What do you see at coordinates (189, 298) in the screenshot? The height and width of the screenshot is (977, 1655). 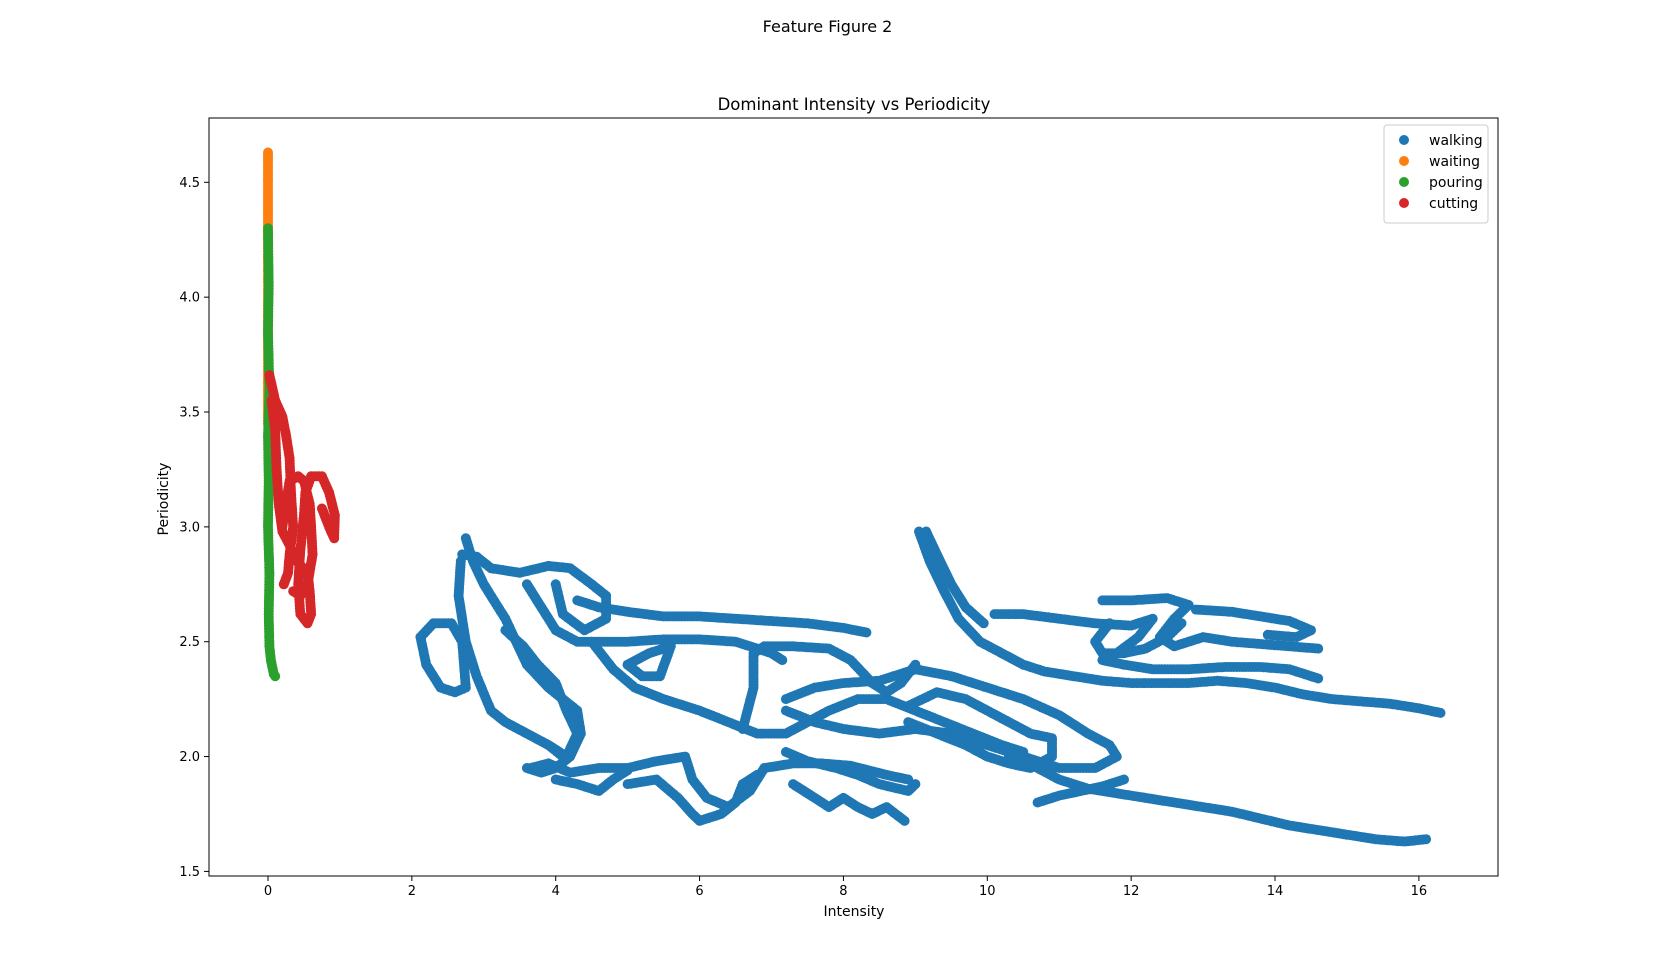 I see `y-tick-label: 4.0` at bounding box center [189, 298].